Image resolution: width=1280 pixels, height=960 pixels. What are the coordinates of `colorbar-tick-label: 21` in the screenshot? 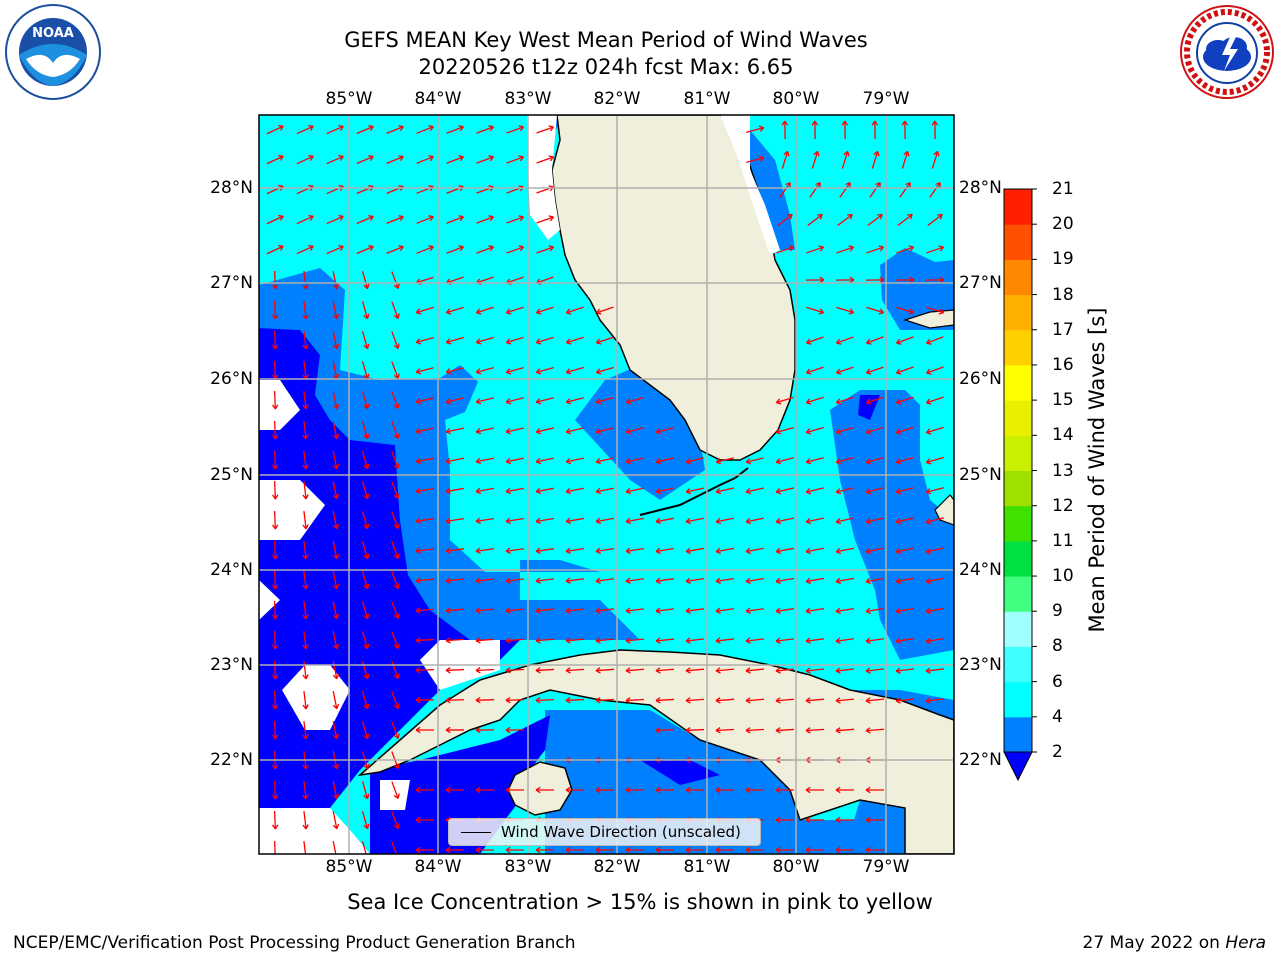 It's located at (1063, 189).